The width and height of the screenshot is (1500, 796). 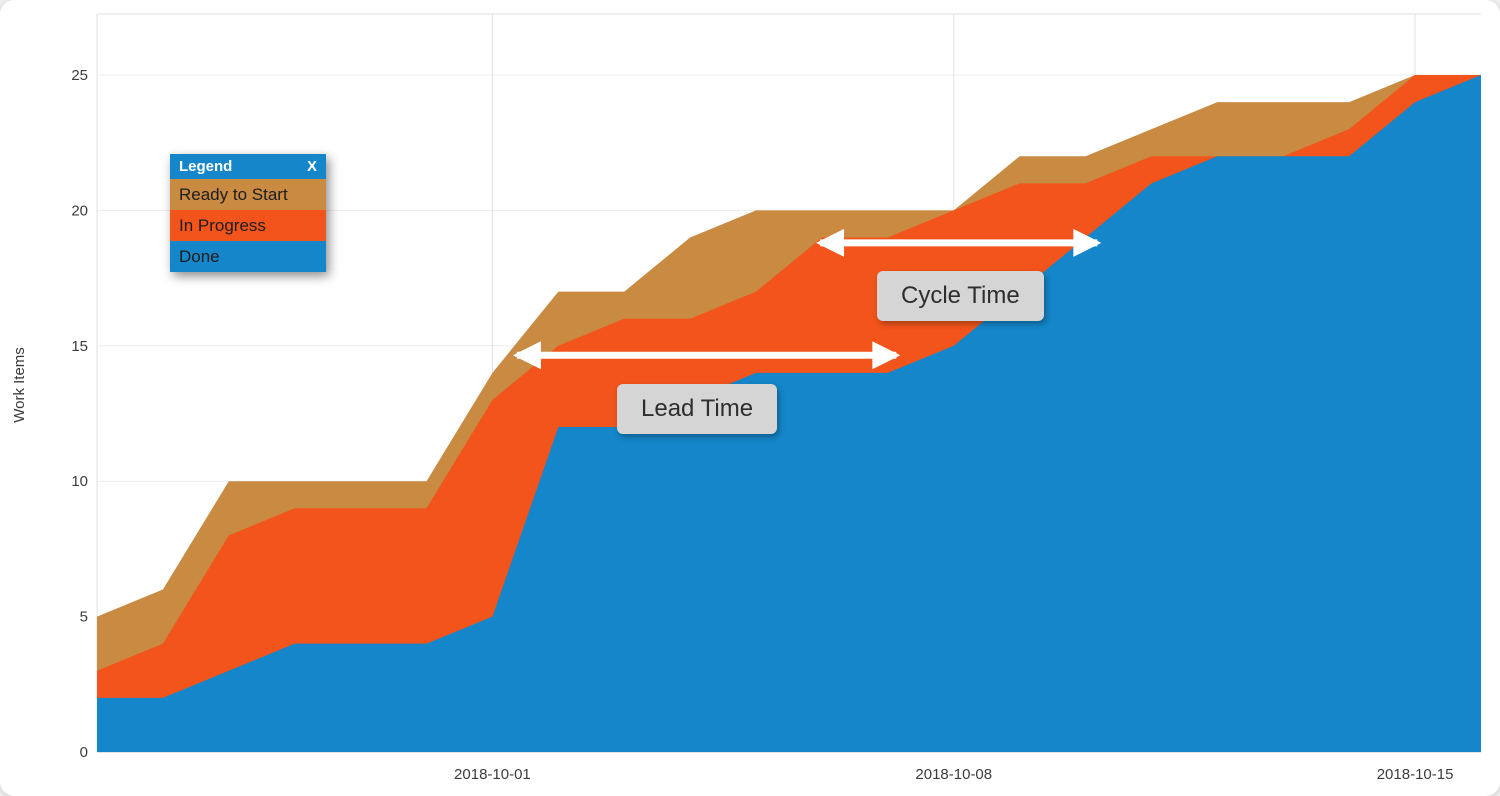 I want to click on x-tick-label: 2018-10-15, so click(x=1415, y=774).